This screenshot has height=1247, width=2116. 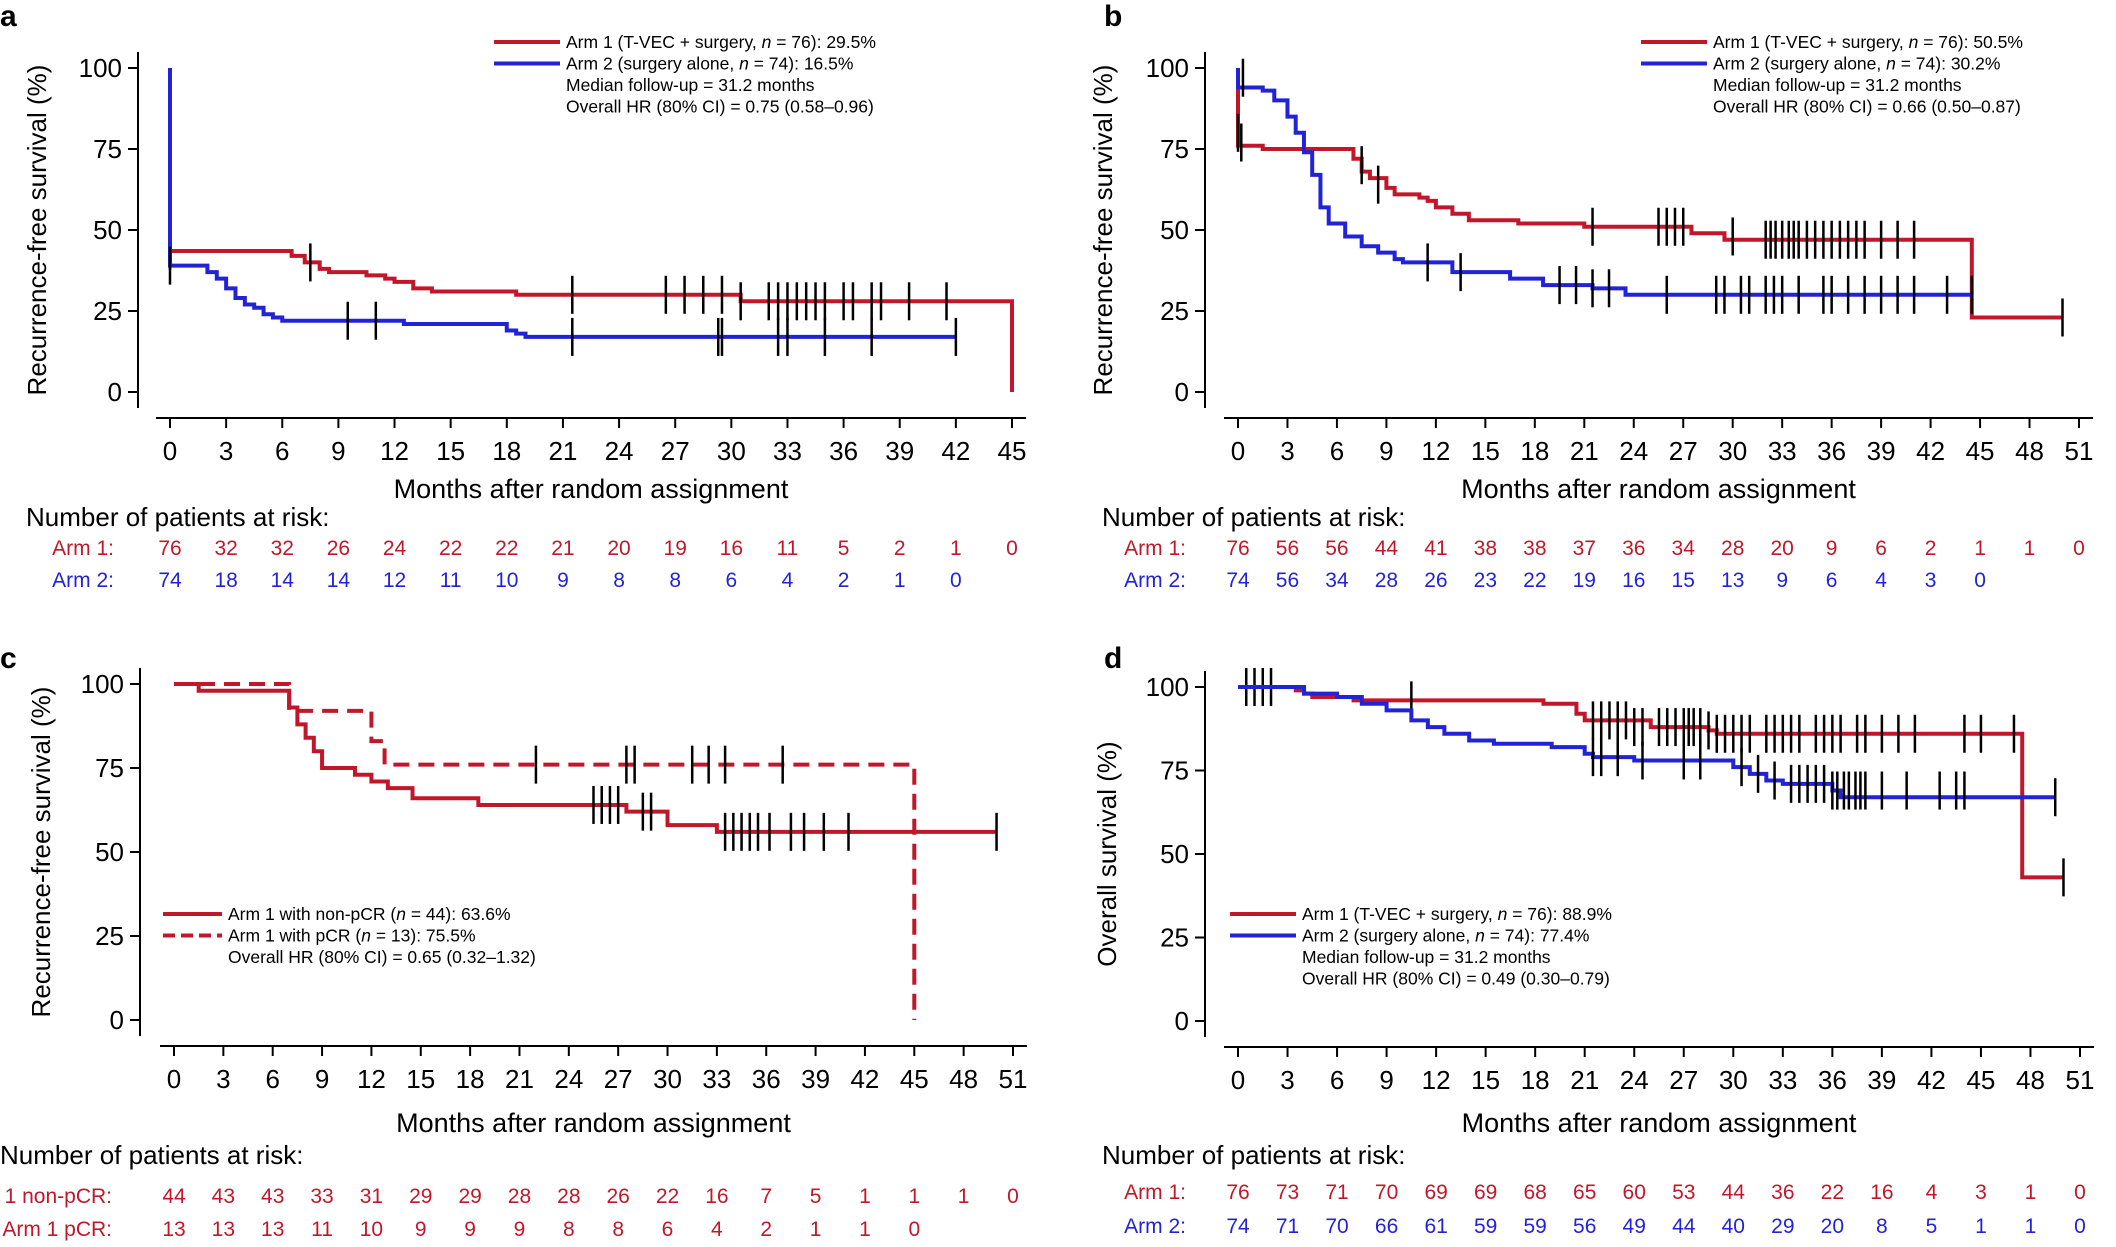 What do you see at coordinates (2030, 1080) in the screenshot?
I see `x-tick-label: 48` at bounding box center [2030, 1080].